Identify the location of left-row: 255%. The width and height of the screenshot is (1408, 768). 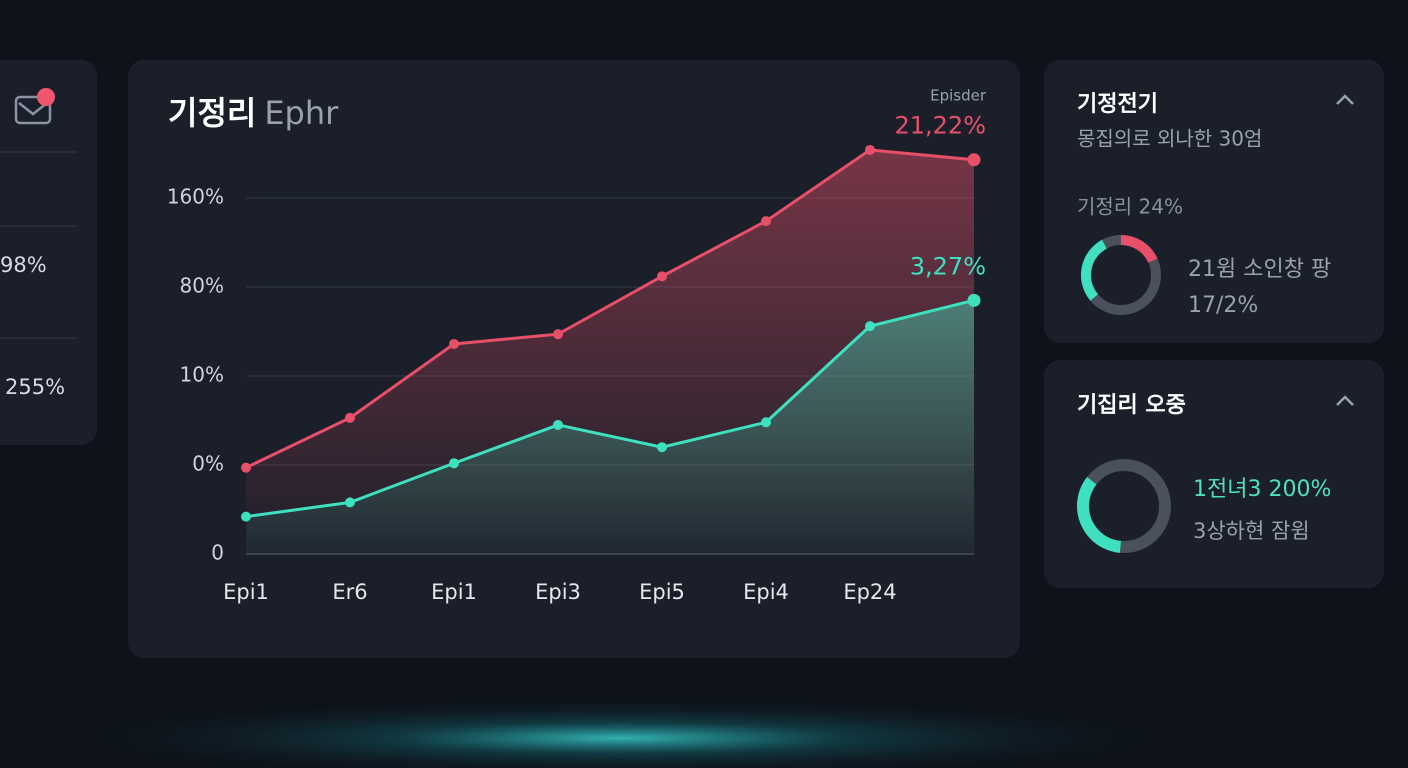
(35, 387).